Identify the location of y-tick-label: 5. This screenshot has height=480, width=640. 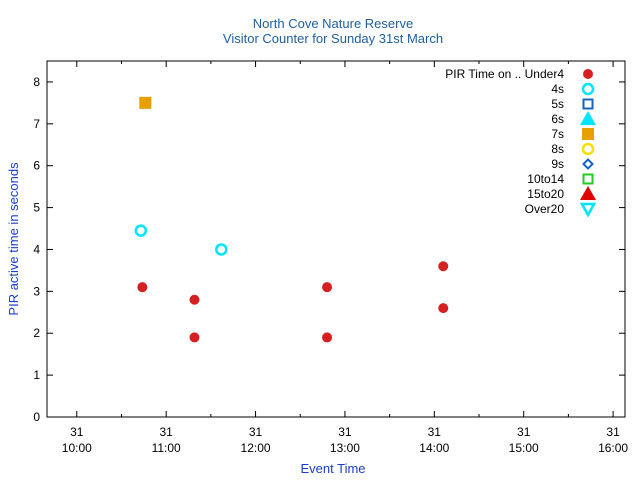
(36, 208).